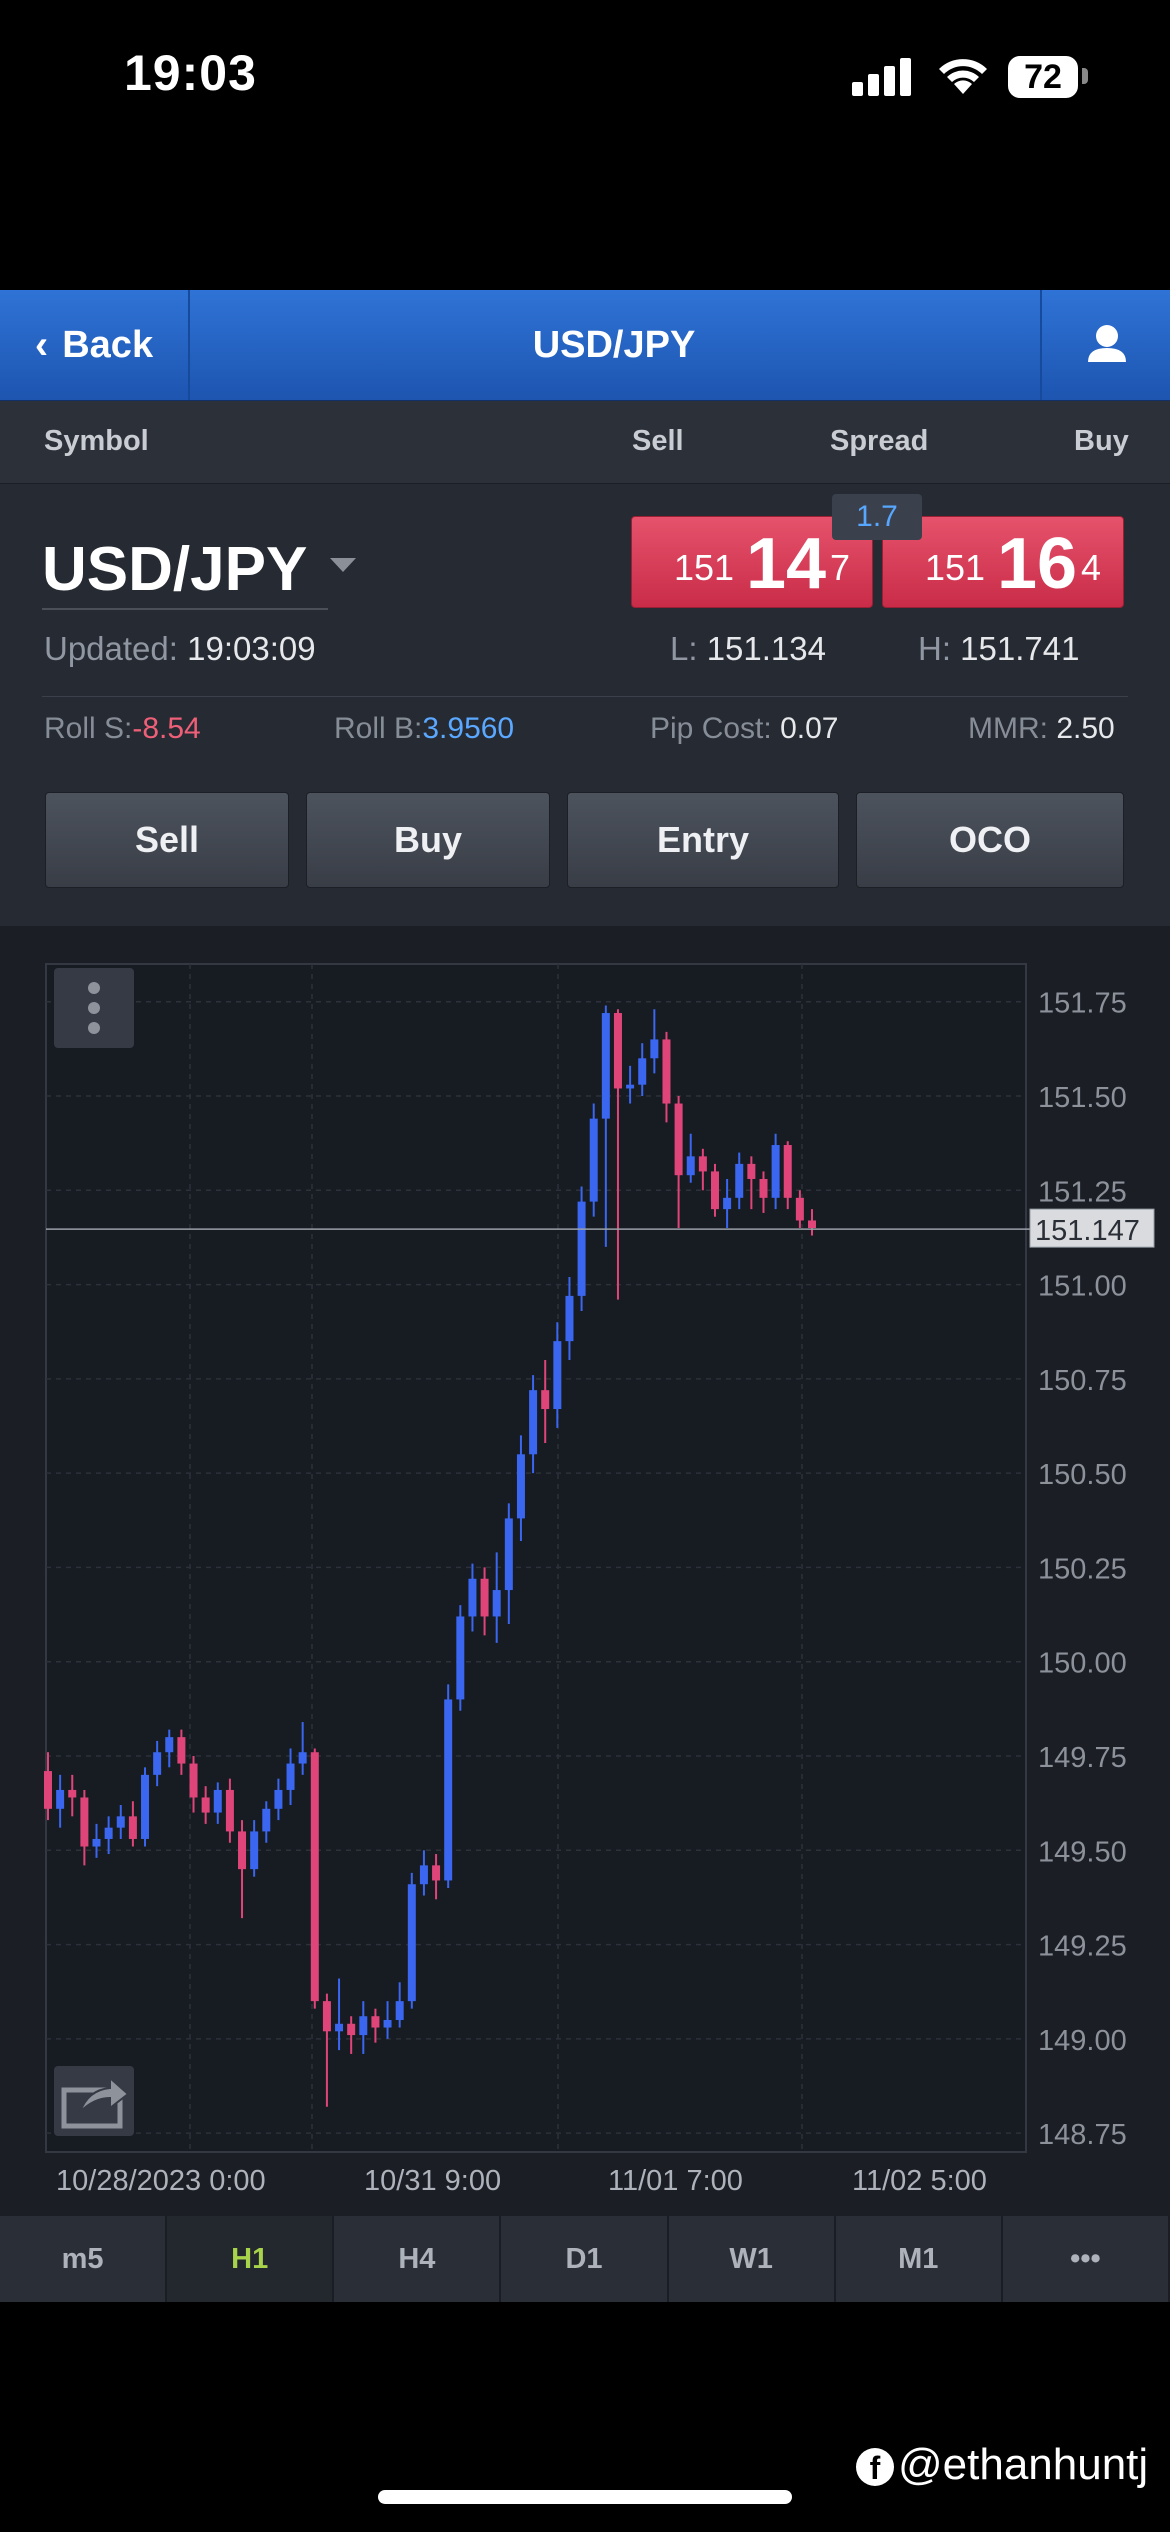 This screenshot has width=1170, height=2532. What do you see at coordinates (752, 2259) in the screenshot?
I see `tab-timeframe: W1` at bounding box center [752, 2259].